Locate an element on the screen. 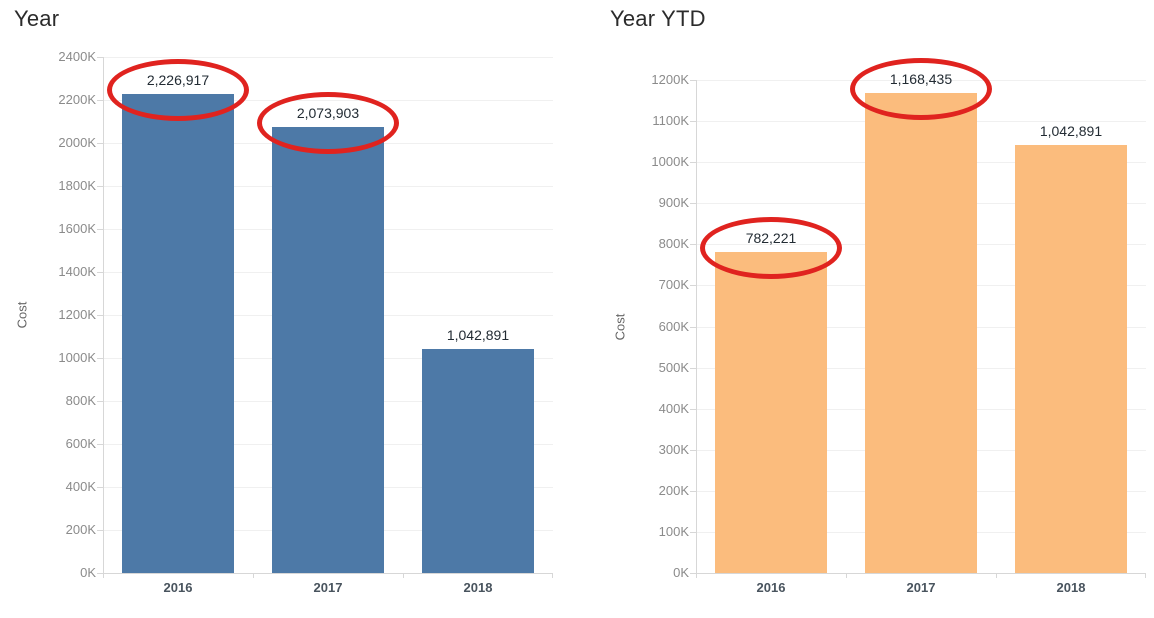 Image resolution: width=1154 pixels, height=618 pixels. y-tick-label: 2400K is located at coordinates (77, 56).